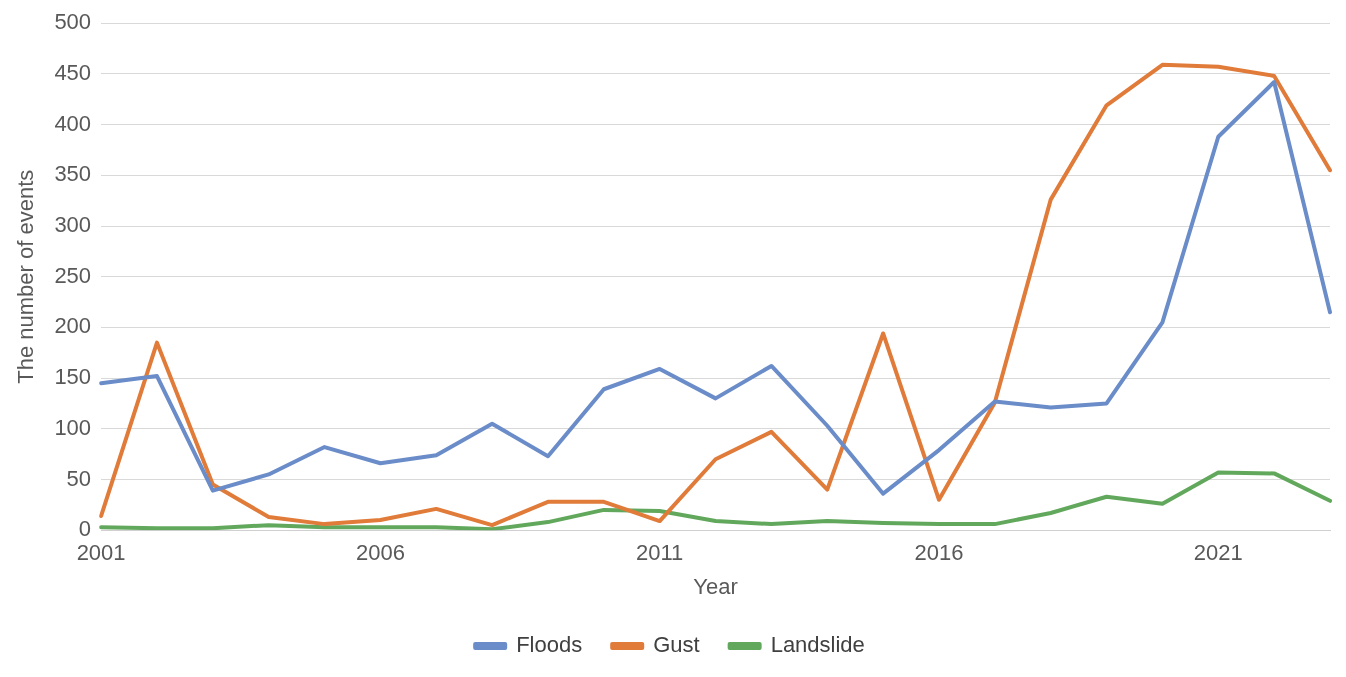  I want to click on y-tick-label: 50, so click(79, 478).